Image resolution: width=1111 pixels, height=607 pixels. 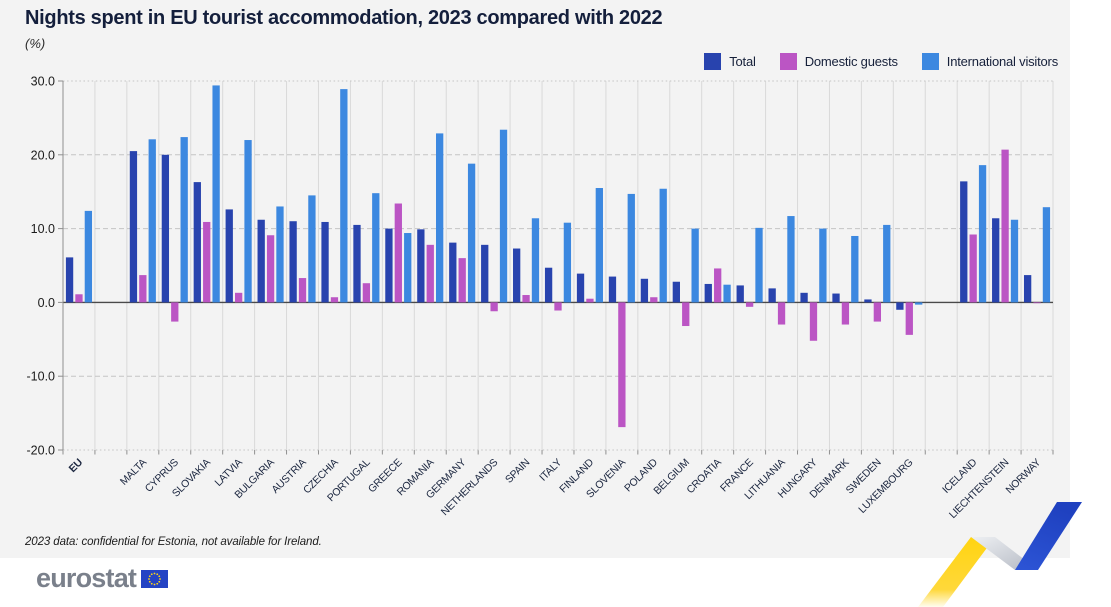 What do you see at coordinates (1002, 61) in the screenshot?
I see `legend-label: International visitors` at bounding box center [1002, 61].